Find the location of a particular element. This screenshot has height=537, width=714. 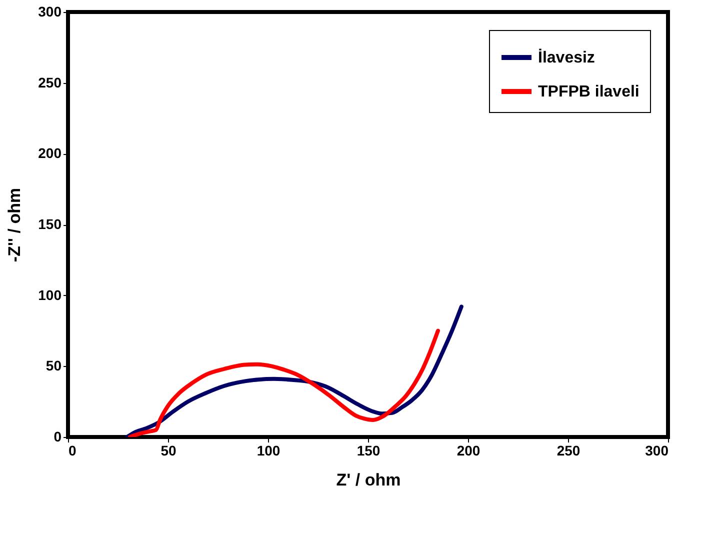

x-tick-label: 250 is located at coordinates (568, 450).